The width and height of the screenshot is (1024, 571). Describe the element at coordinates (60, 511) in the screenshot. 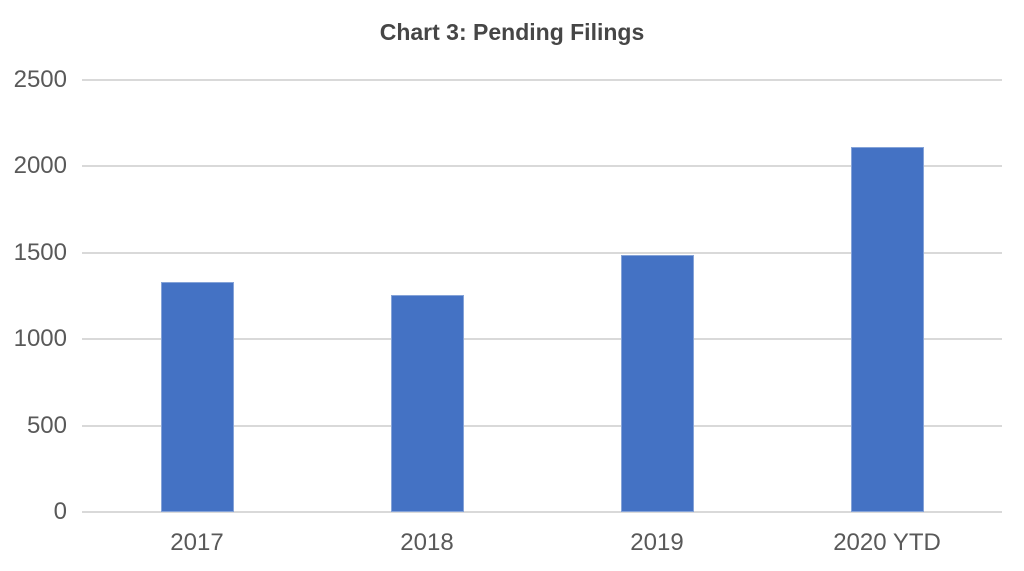

I see `y-tick-label-0: 0` at that location.